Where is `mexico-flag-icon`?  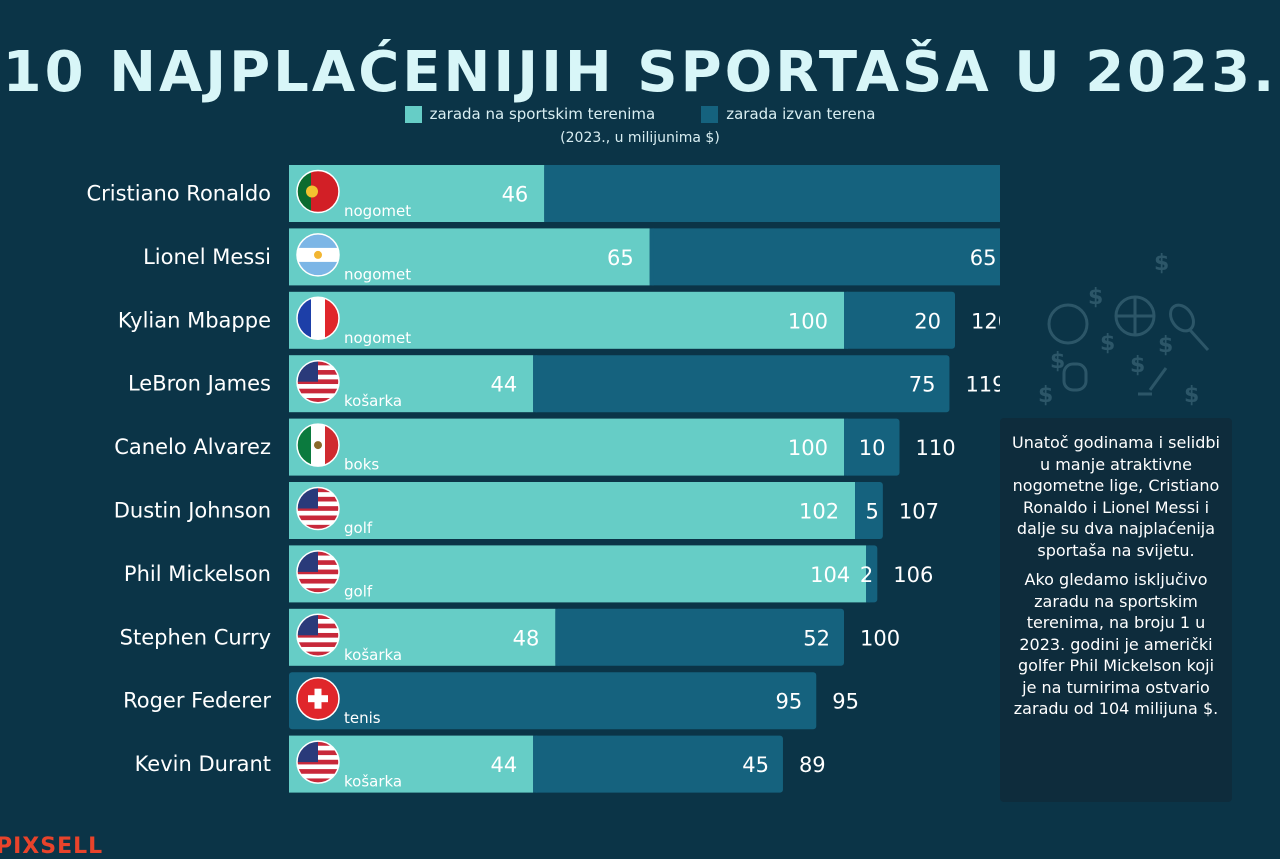
mexico-flag-icon is located at coordinates (318, 445).